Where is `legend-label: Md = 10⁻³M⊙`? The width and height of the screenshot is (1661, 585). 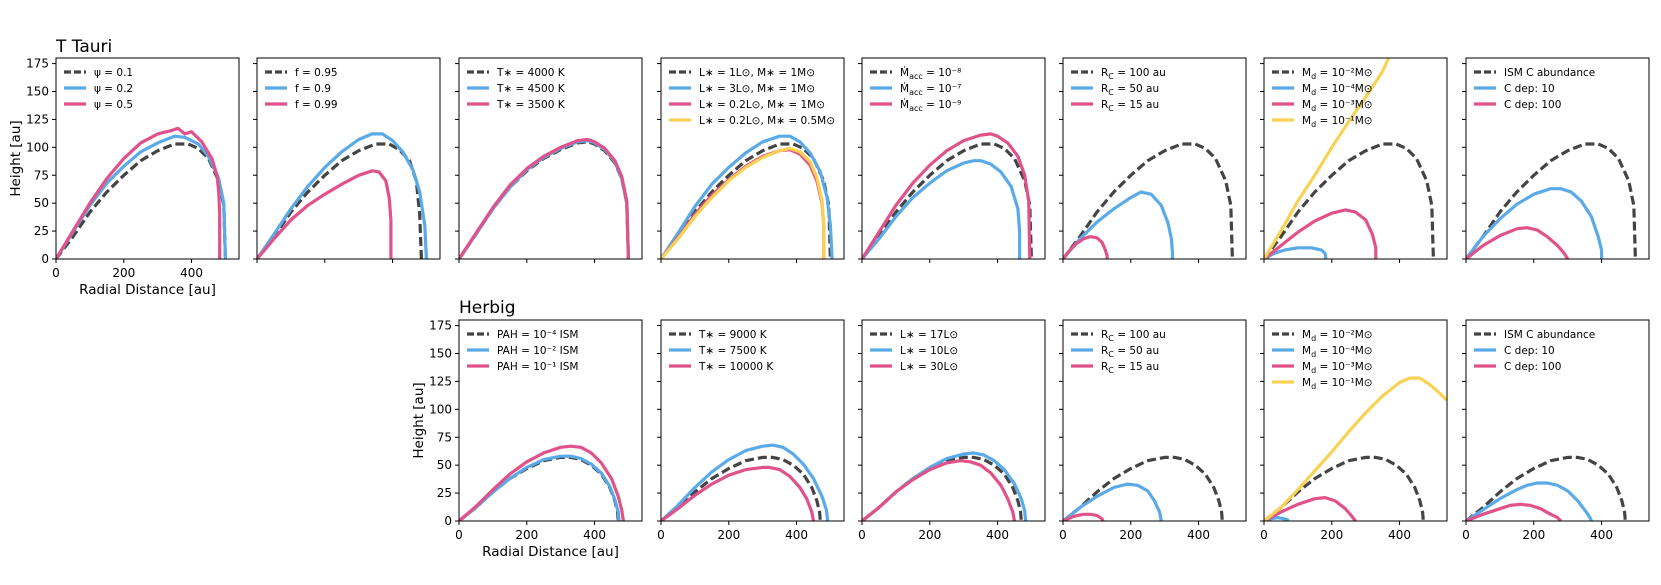
legend-label: Md = 10⁻³M⊙ is located at coordinates (1337, 368).